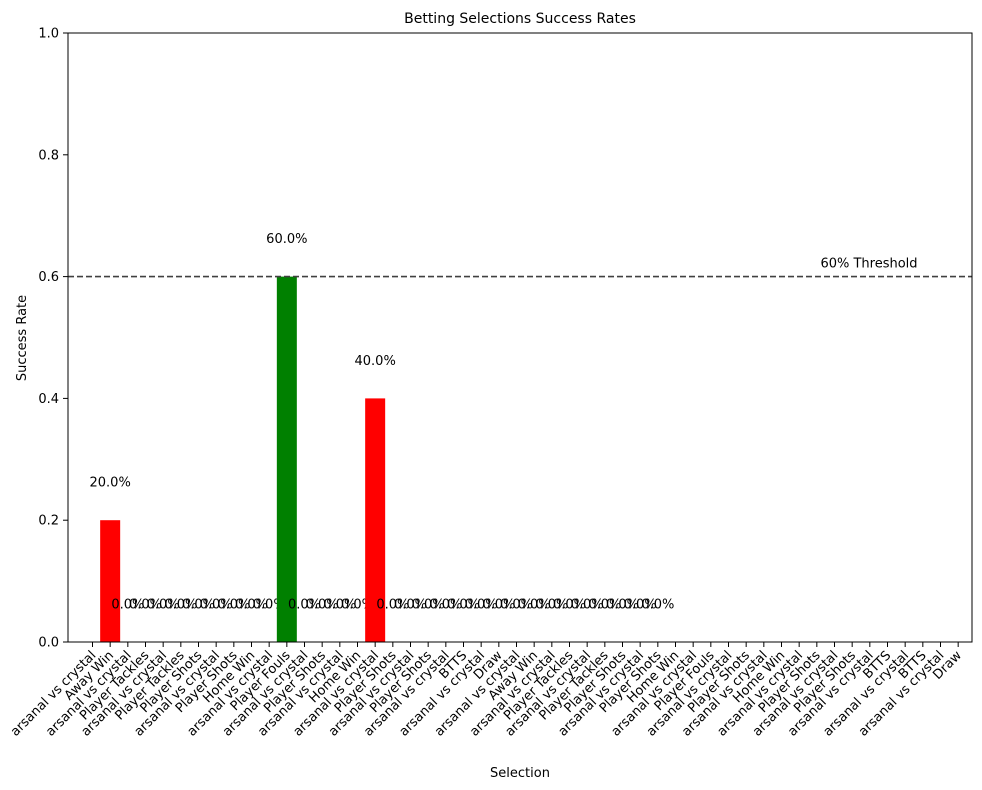  What do you see at coordinates (868, 264) in the screenshot?
I see `threshold-label: 60% Threshold` at bounding box center [868, 264].